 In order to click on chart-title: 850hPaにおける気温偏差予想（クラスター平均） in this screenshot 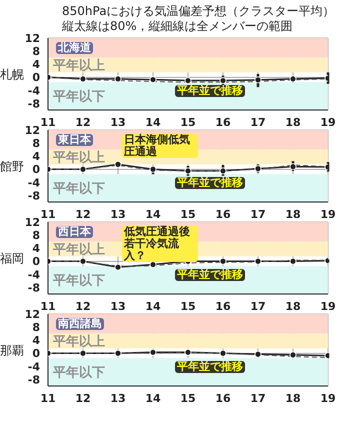, I will do `click(199, 11)`.